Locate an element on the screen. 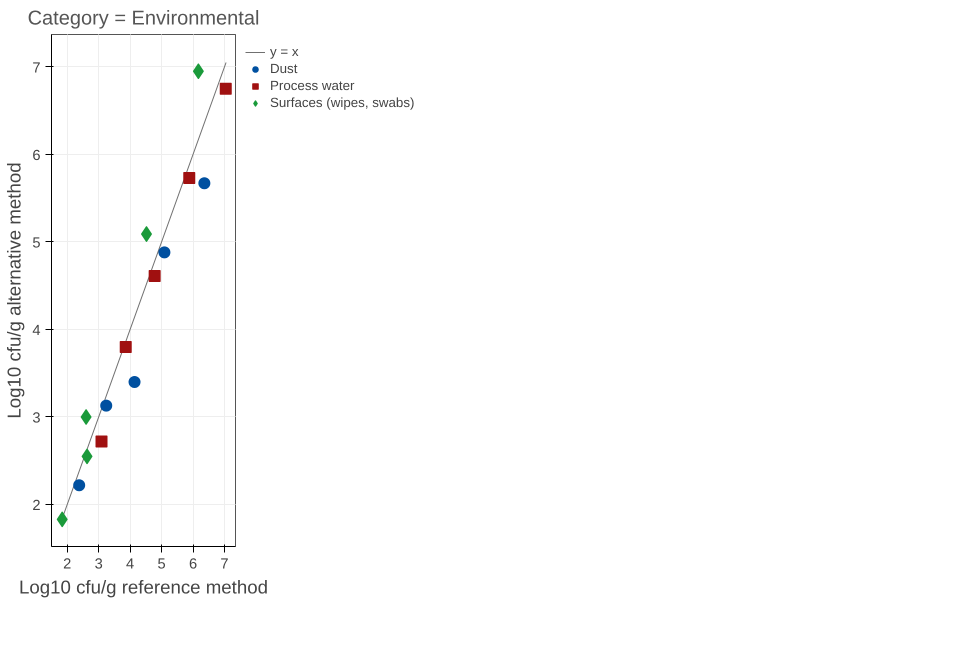  legend-label: Surfaces (wipes, swabs) is located at coordinates (343, 102).